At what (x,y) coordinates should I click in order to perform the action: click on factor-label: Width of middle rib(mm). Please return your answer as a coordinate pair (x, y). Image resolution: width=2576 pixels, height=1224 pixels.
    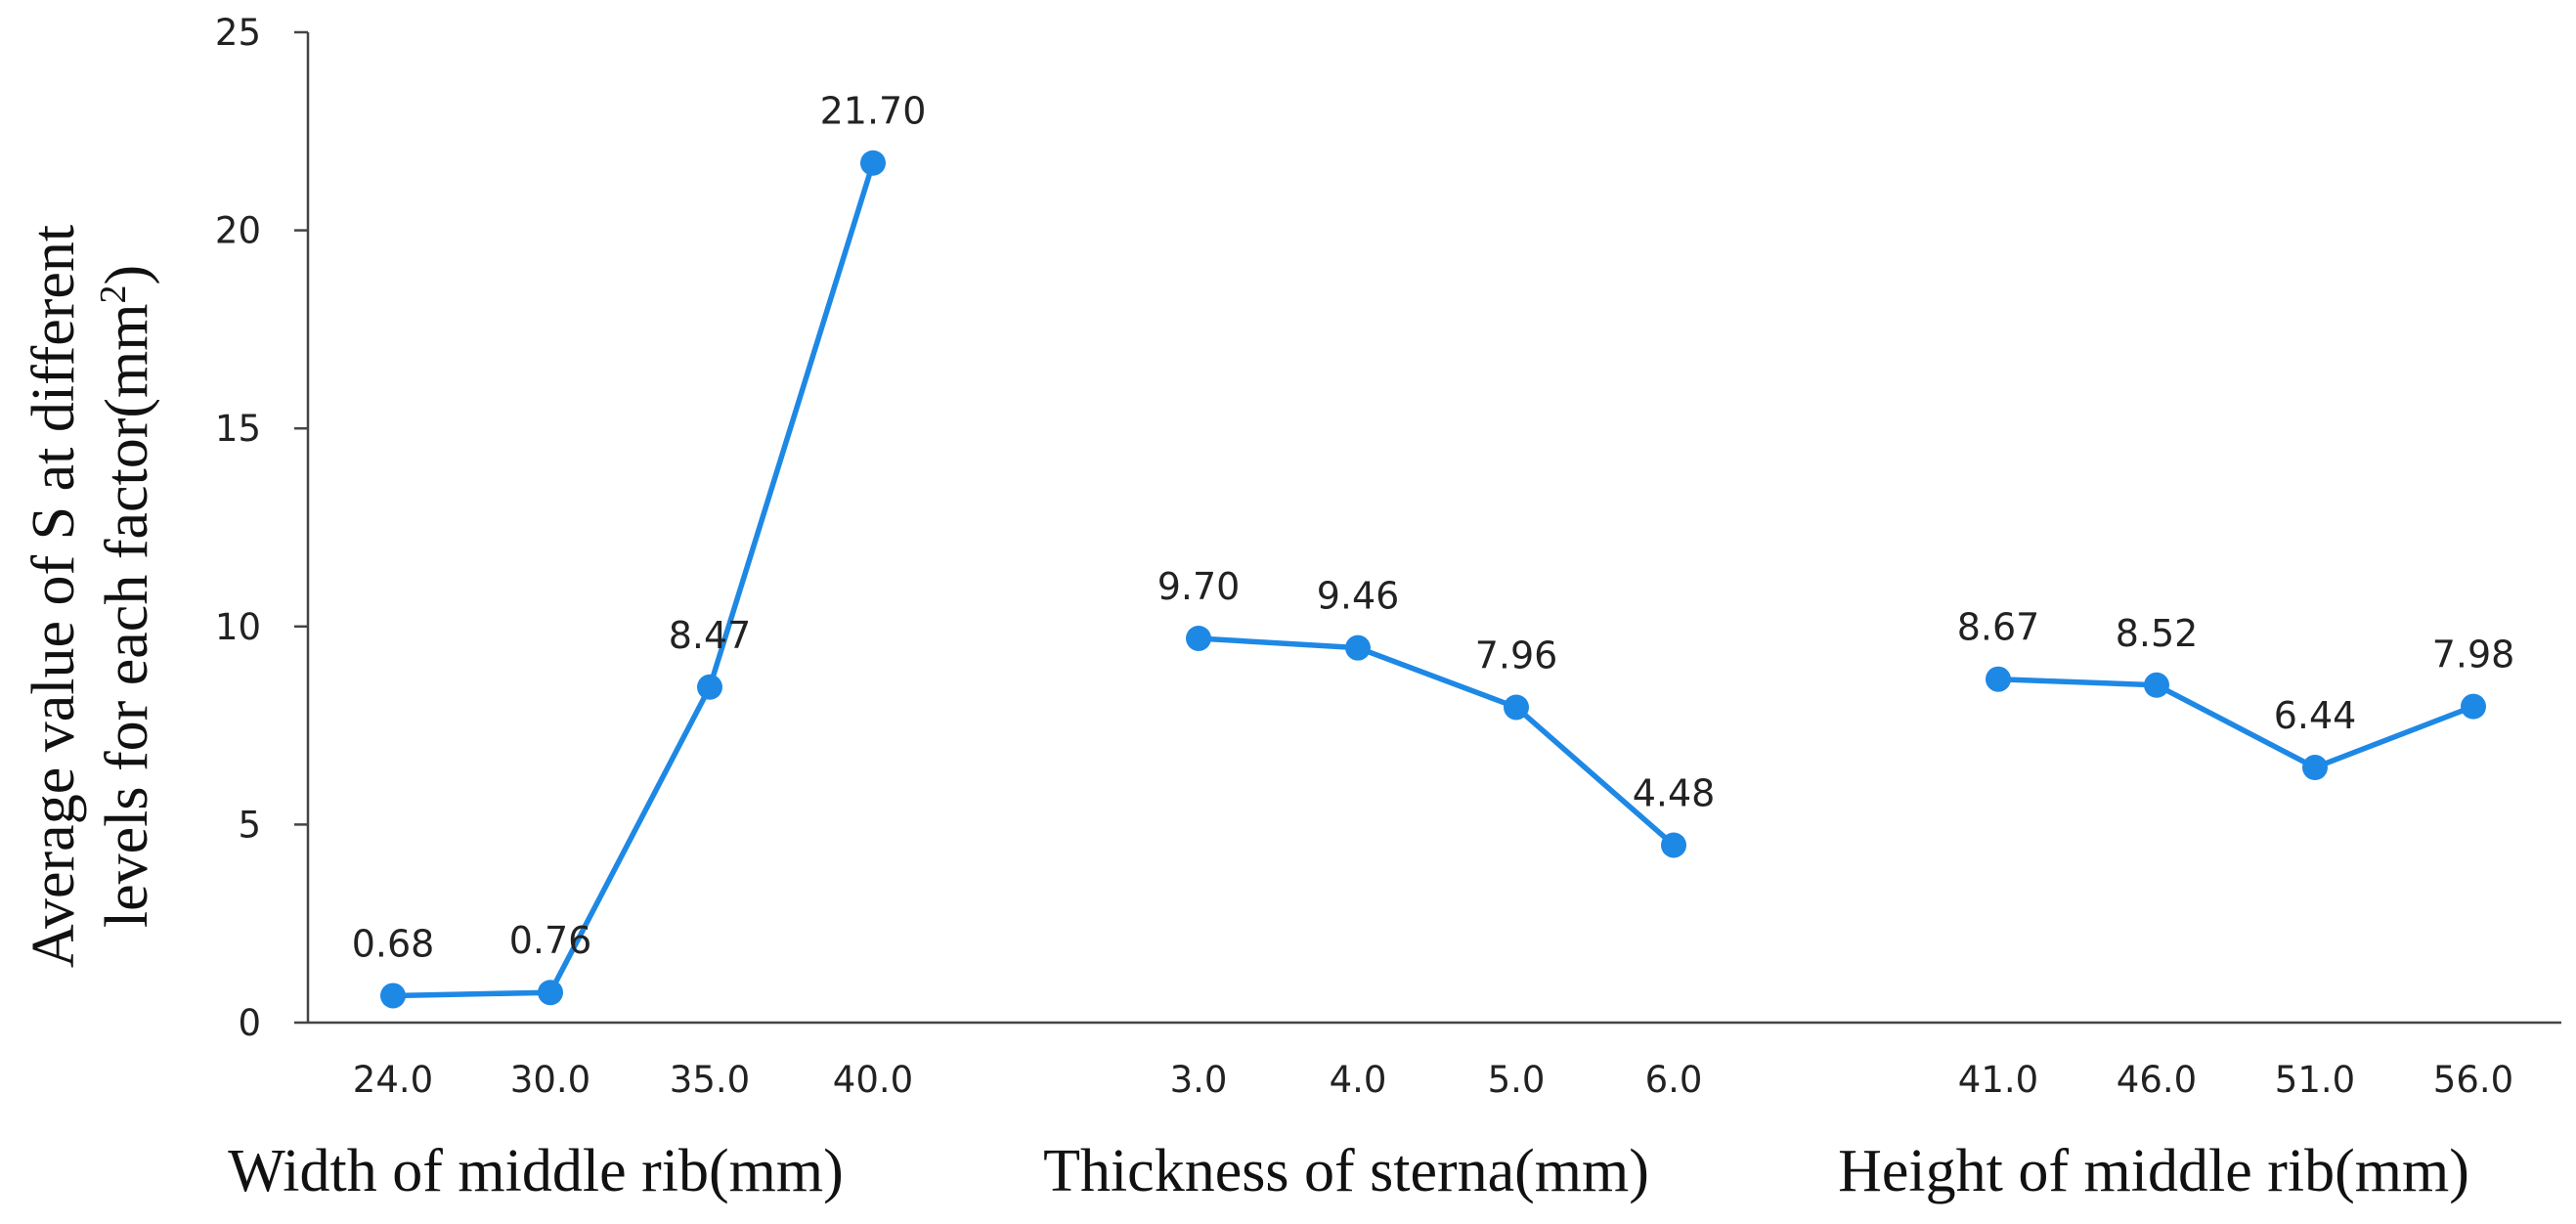
    Looking at the image, I should click on (535, 1171).